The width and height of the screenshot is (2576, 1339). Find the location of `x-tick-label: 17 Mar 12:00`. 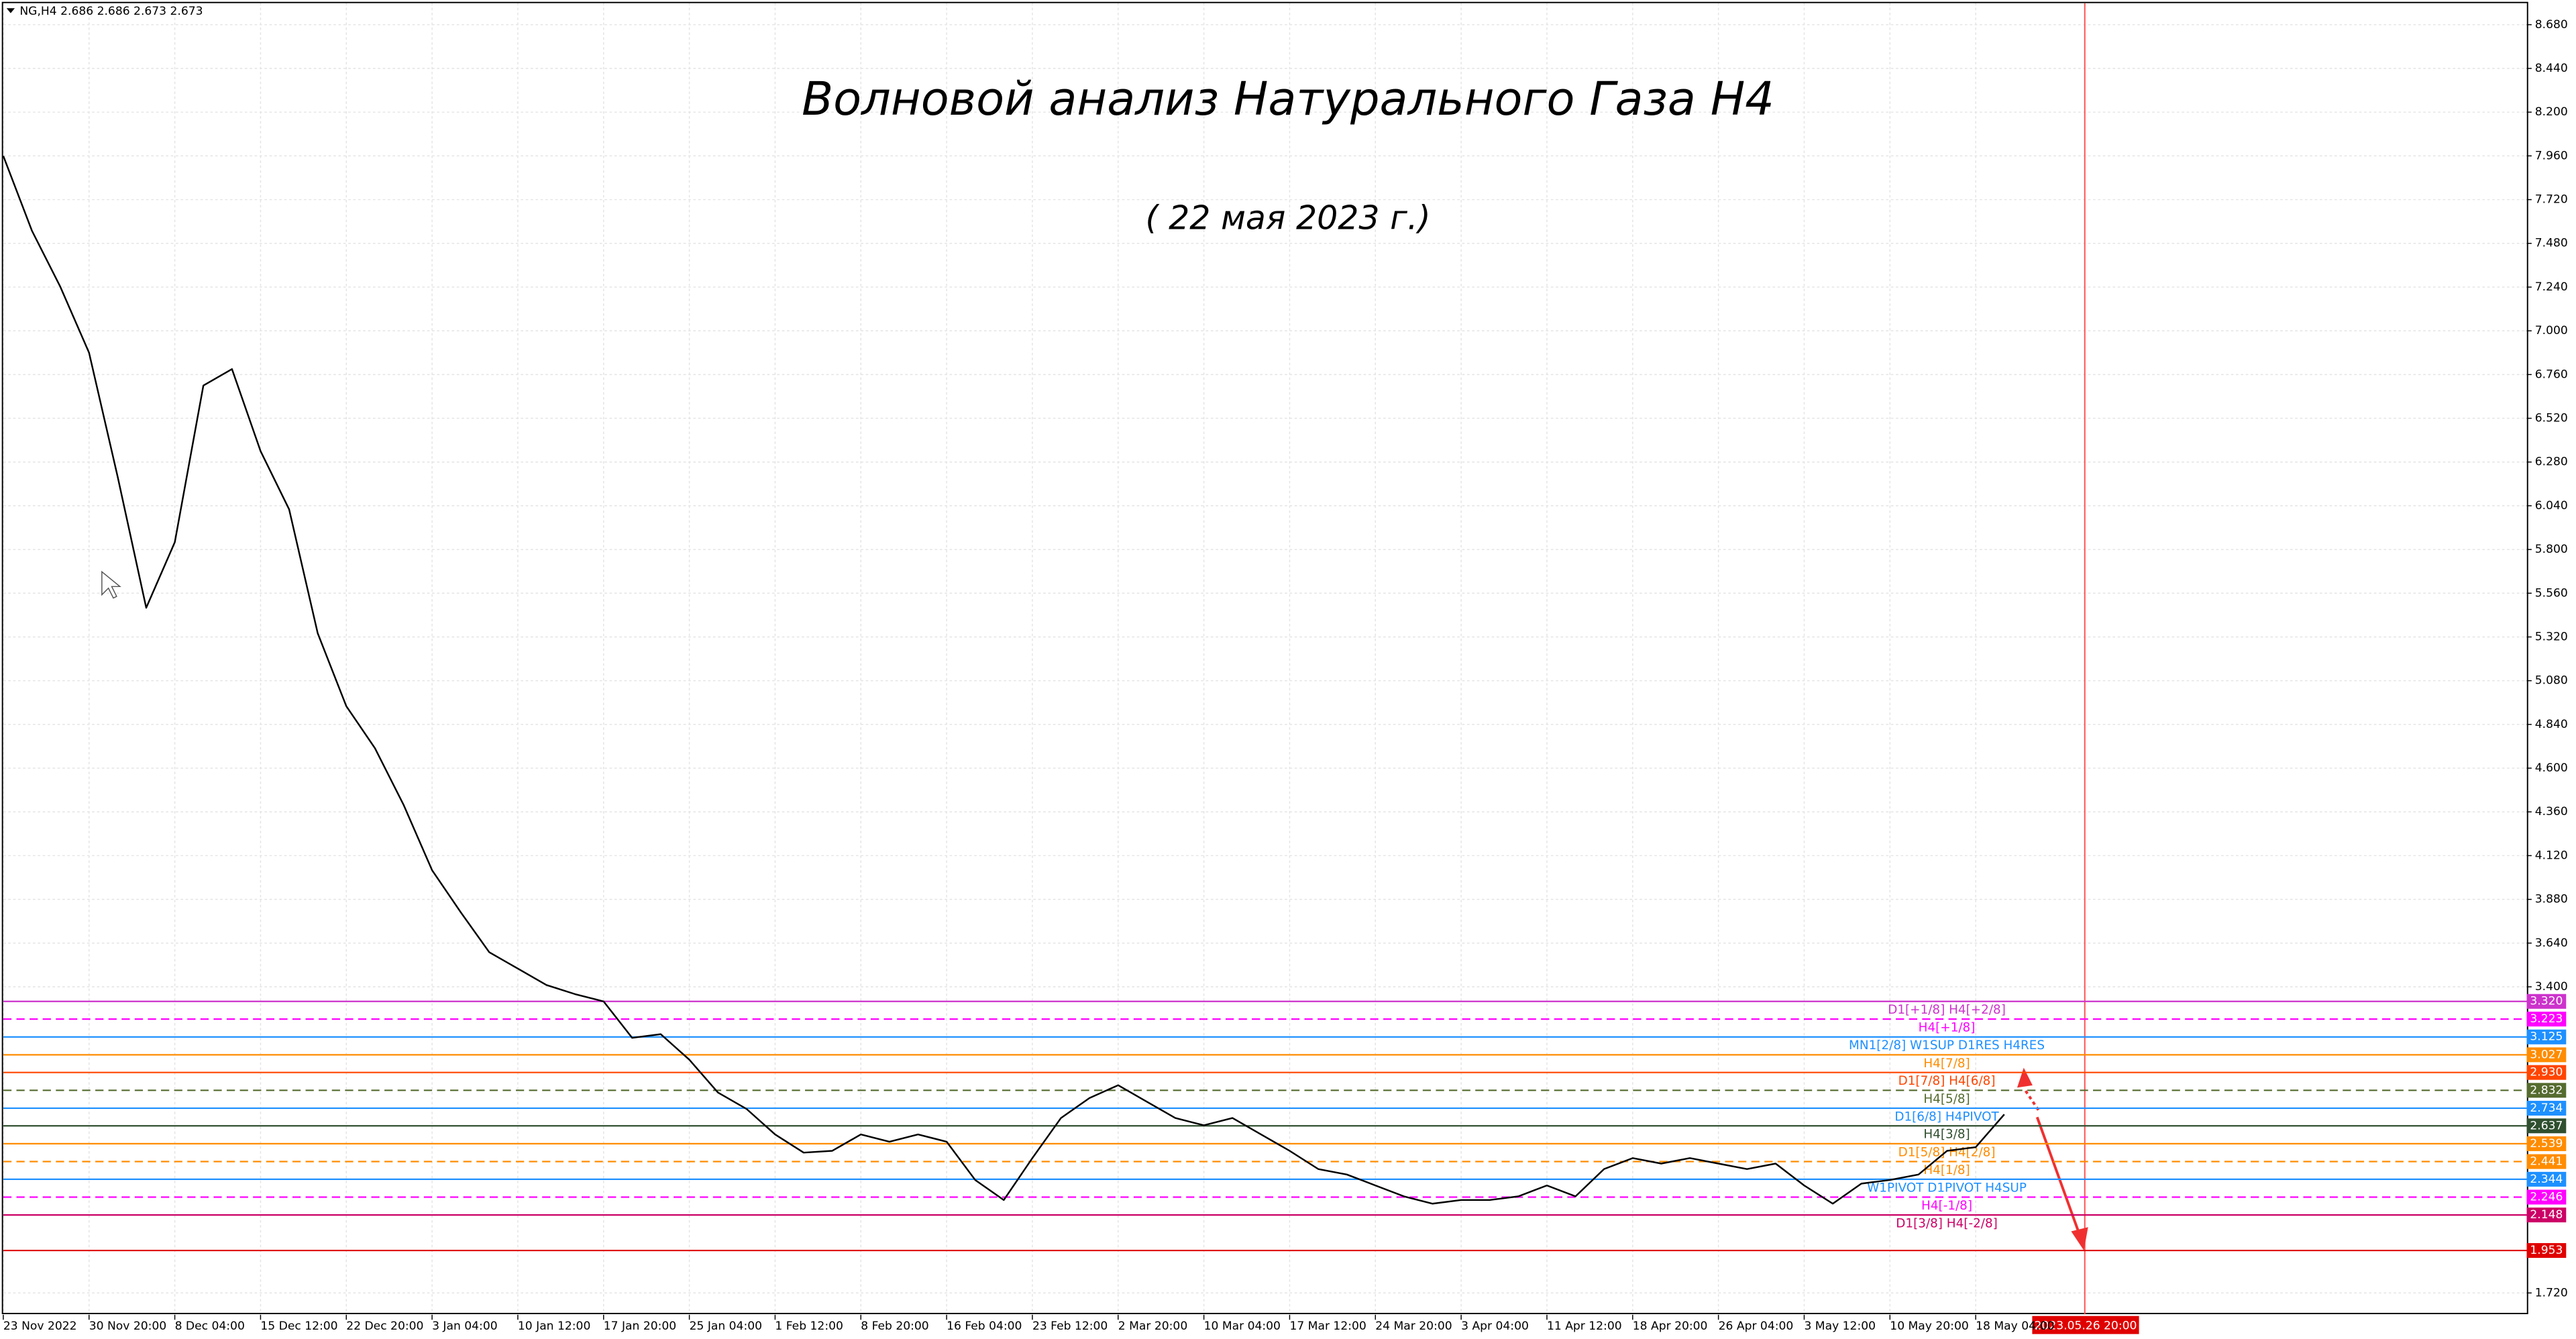

x-tick-label: 17 Mar 12:00 is located at coordinates (1327, 1326).